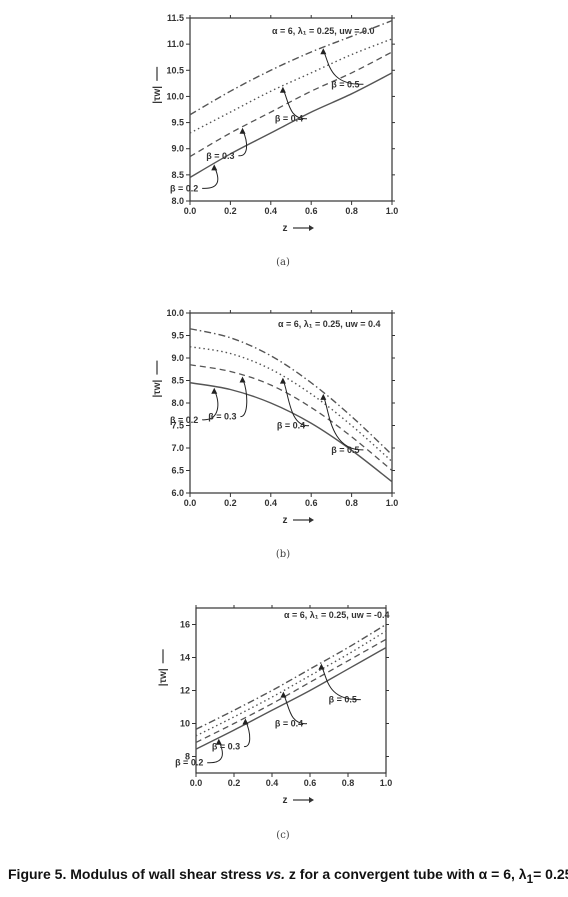  What do you see at coordinates (283, 262) in the screenshot?
I see `panel-label: (a)` at bounding box center [283, 262].